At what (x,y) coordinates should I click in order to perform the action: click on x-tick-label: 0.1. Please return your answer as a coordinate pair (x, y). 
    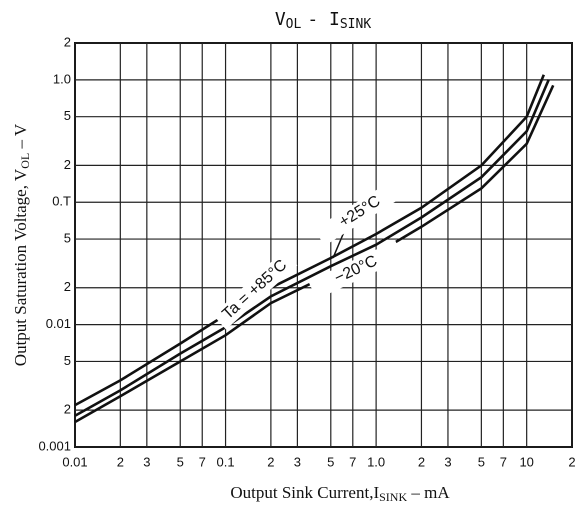
    Looking at the image, I should click on (226, 461).